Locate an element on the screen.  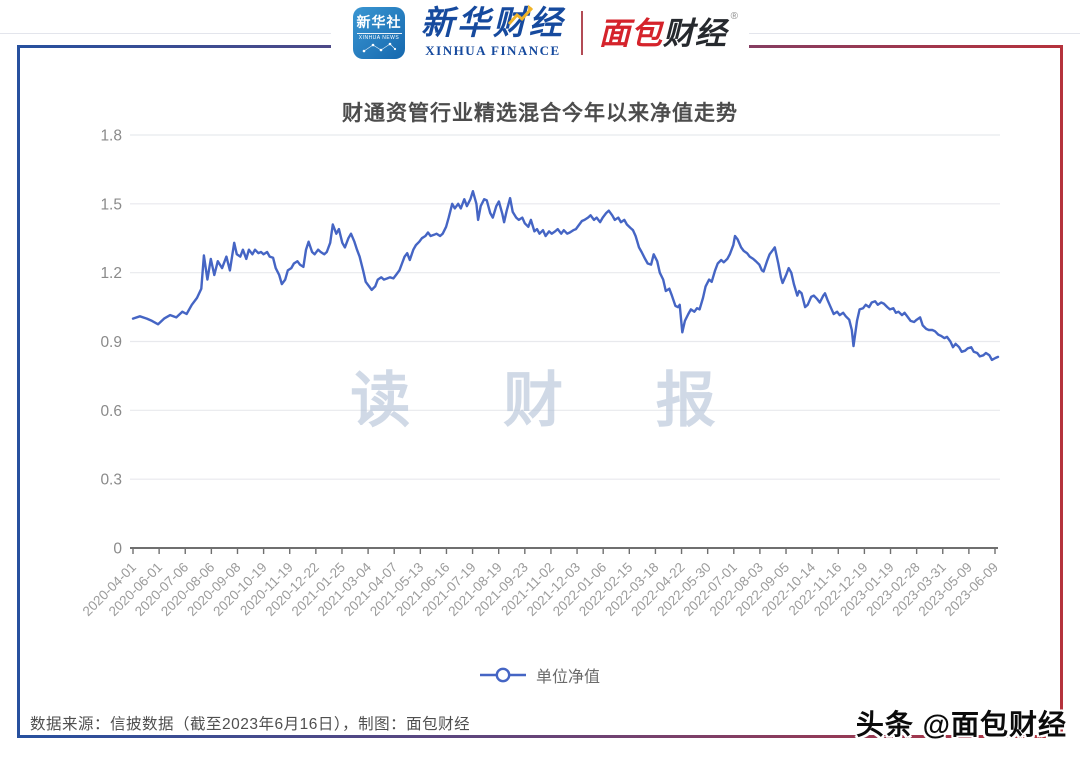
y-axis-tick-label: 0 is located at coordinates (117, 549).